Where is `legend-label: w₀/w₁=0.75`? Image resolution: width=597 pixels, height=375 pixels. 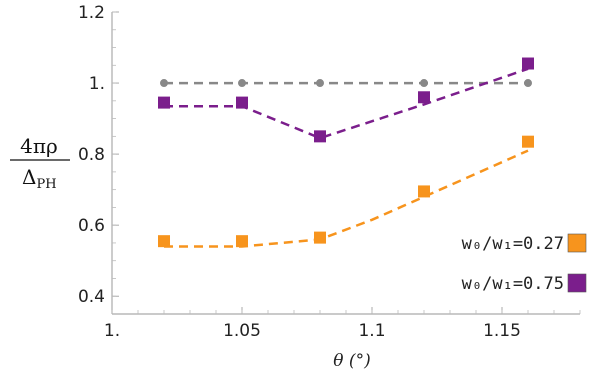 legend-label: w₀/w₁=0.75 is located at coordinates (513, 284).